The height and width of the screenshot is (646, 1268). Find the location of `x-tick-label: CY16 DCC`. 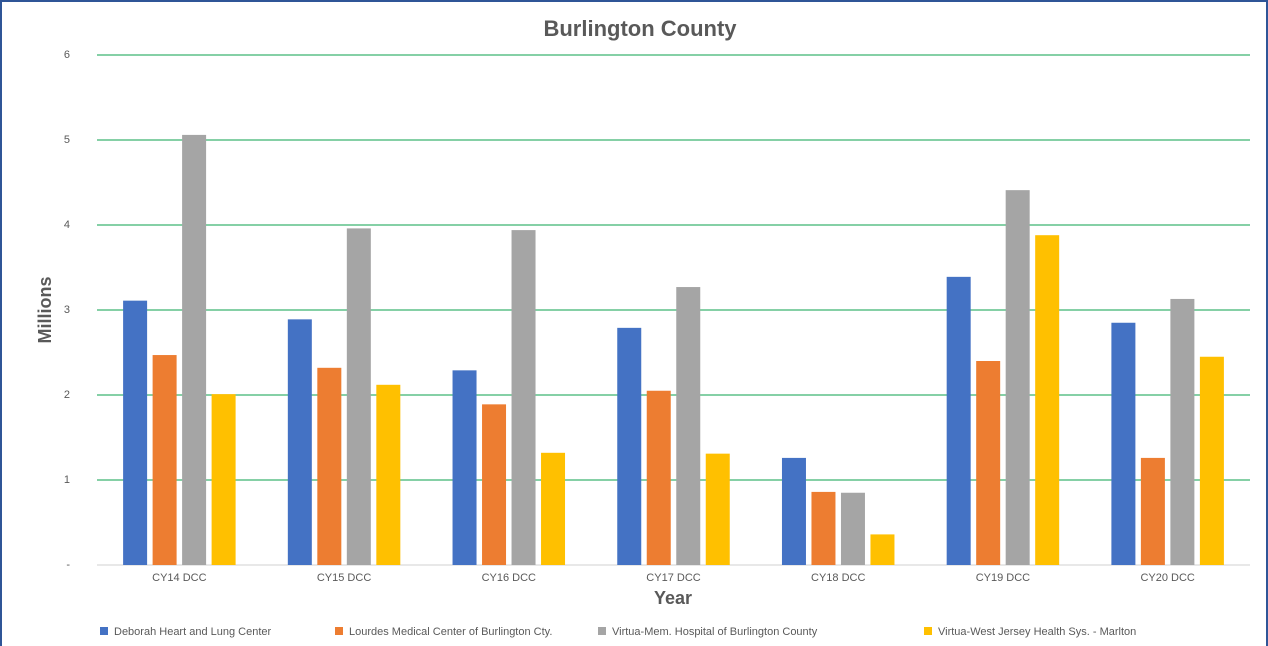

x-tick-label: CY16 DCC is located at coordinates (509, 578).